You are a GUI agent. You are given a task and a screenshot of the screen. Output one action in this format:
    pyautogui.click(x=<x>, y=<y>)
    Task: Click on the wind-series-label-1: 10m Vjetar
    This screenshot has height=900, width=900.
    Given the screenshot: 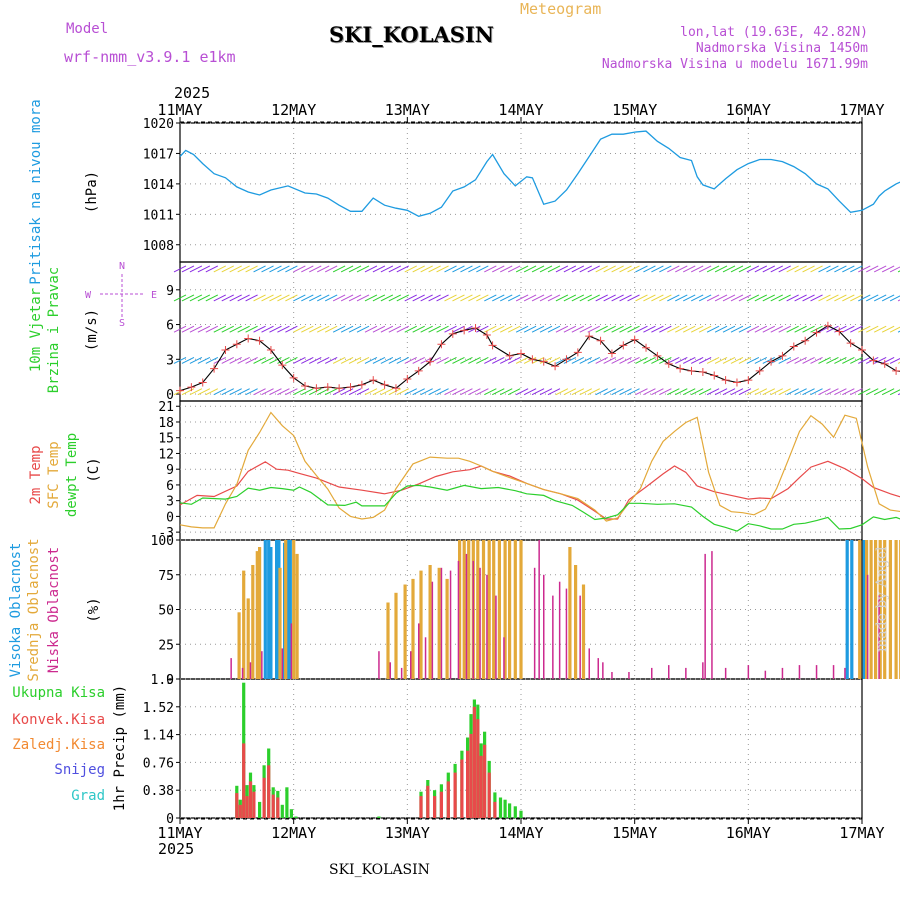 What is the action you would take?
    pyautogui.click(x=36, y=330)
    